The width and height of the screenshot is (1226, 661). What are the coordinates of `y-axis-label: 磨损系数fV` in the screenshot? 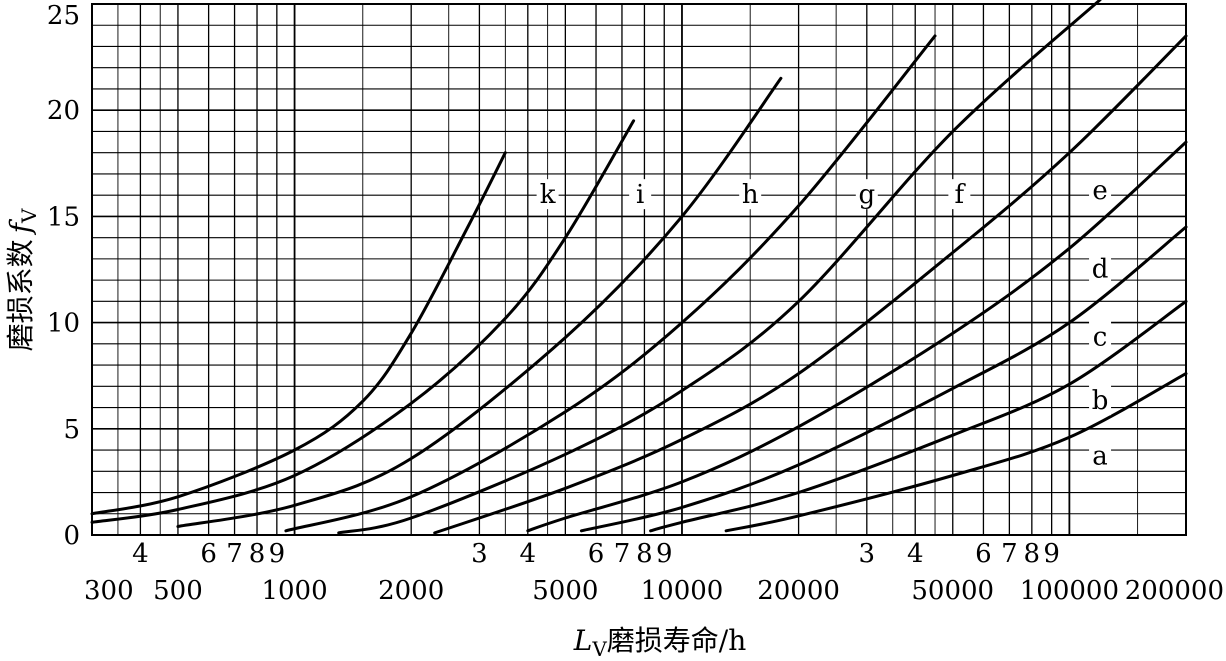 It's located at (22, 279).